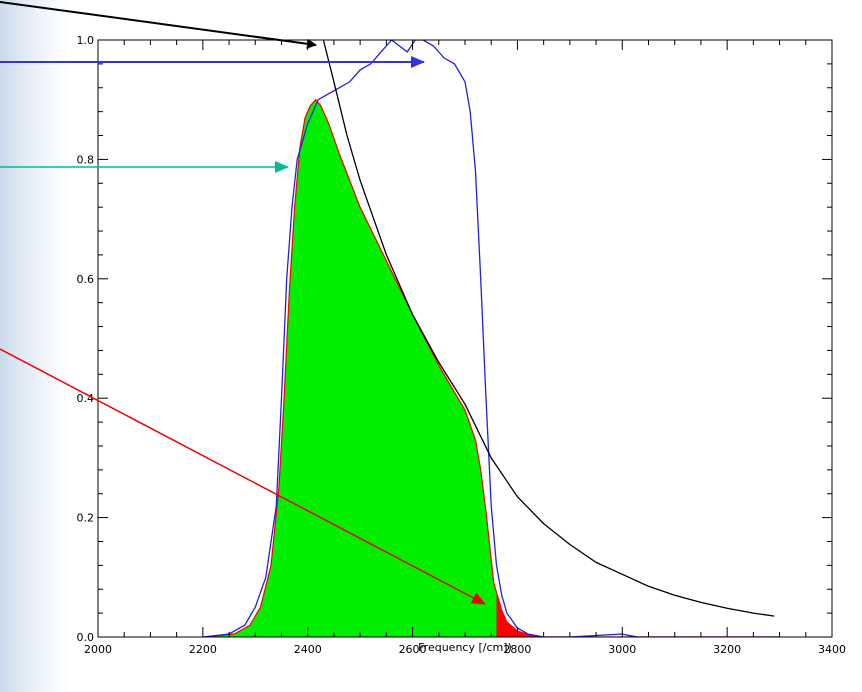  What do you see at coordinates (413, 649) in the screenshot?
I see `x-tick-label: 2600` at bounding box center [413, 649].